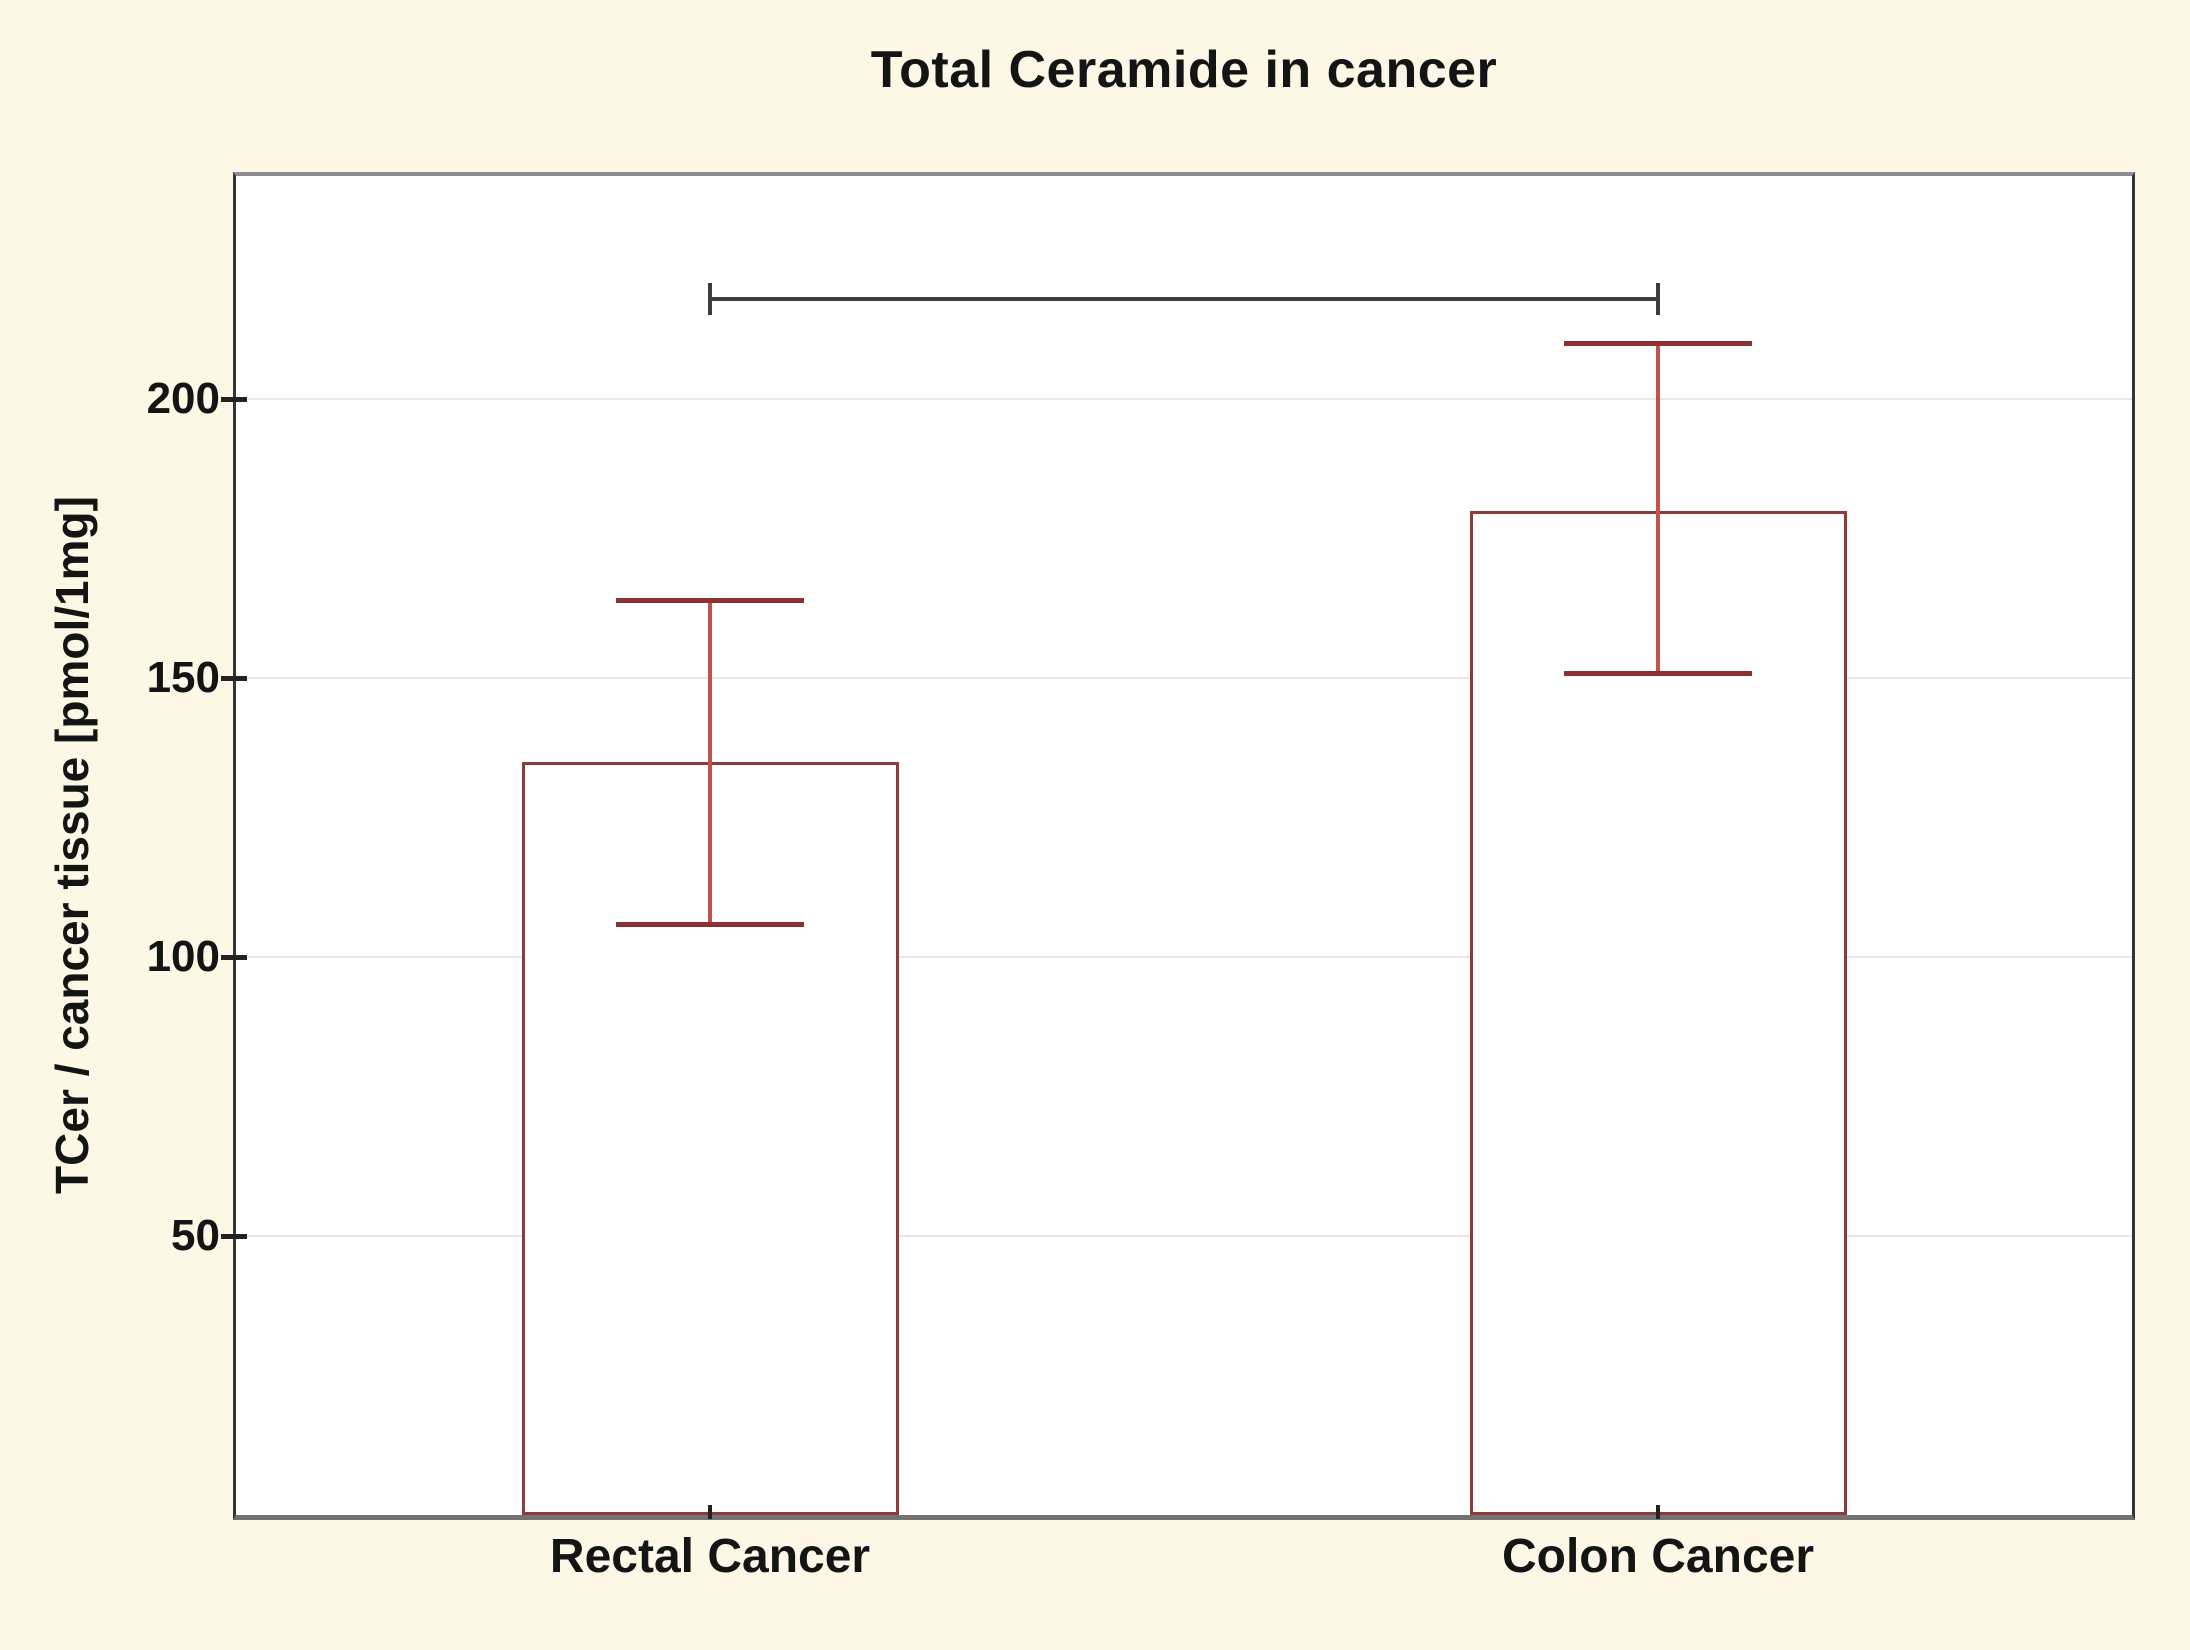  I want to click on y-tick-label-50: 50, so click(195, 1235).